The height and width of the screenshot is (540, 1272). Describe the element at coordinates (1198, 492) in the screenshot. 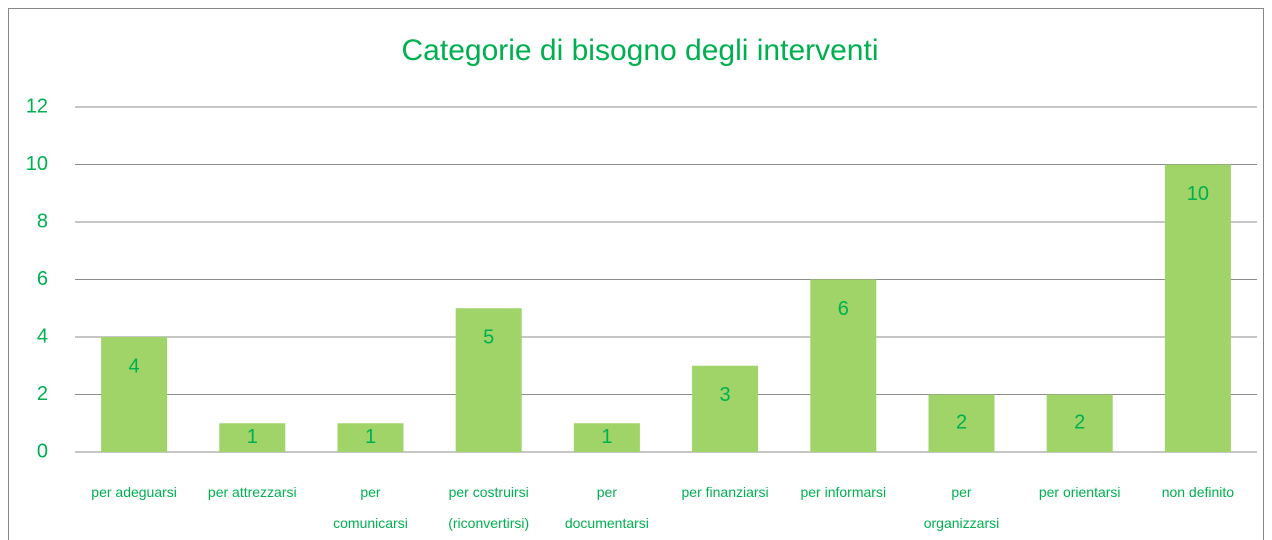

I see `x-tick-label: non definito` at that location.